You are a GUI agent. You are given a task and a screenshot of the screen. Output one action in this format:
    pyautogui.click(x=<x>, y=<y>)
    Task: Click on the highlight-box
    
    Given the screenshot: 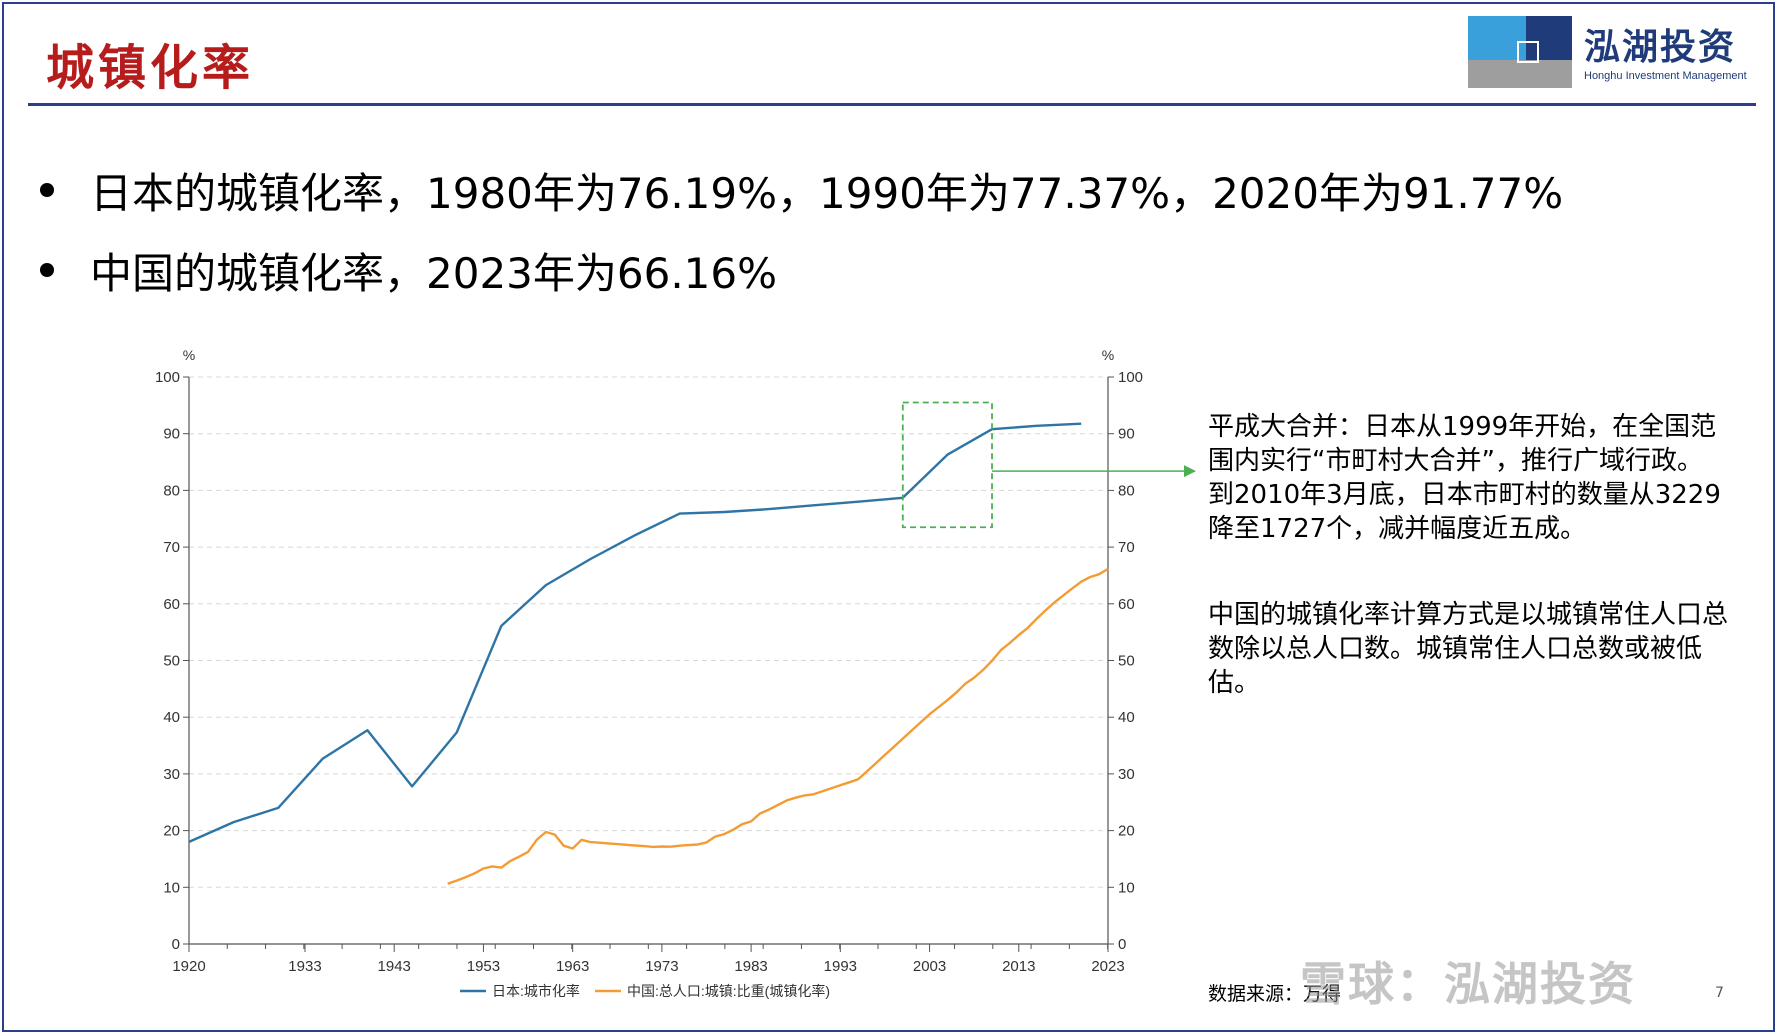 What is the action you would take?
    pyautogui.click(x=947, y=465)
    